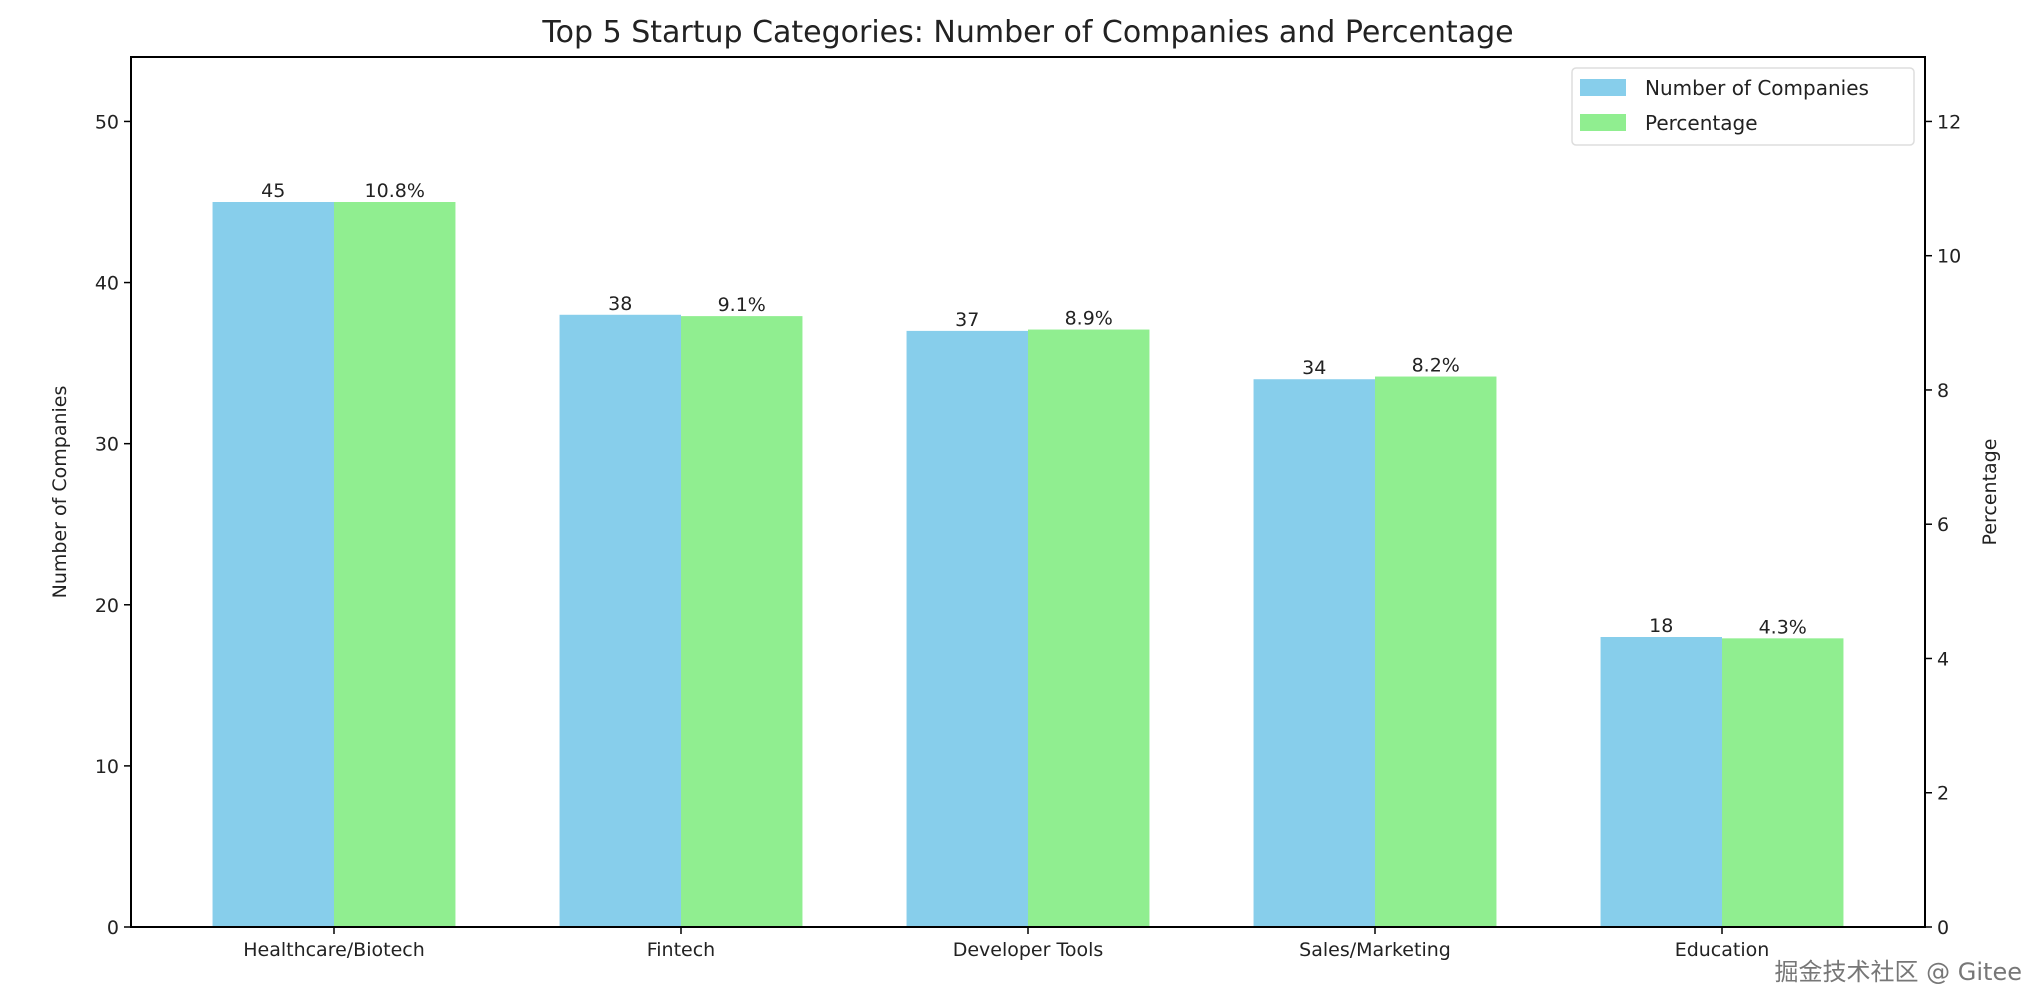 This screenshot has height=984, width=2026. I want to click on y2-tick-label: 6, so click(1943, 525).